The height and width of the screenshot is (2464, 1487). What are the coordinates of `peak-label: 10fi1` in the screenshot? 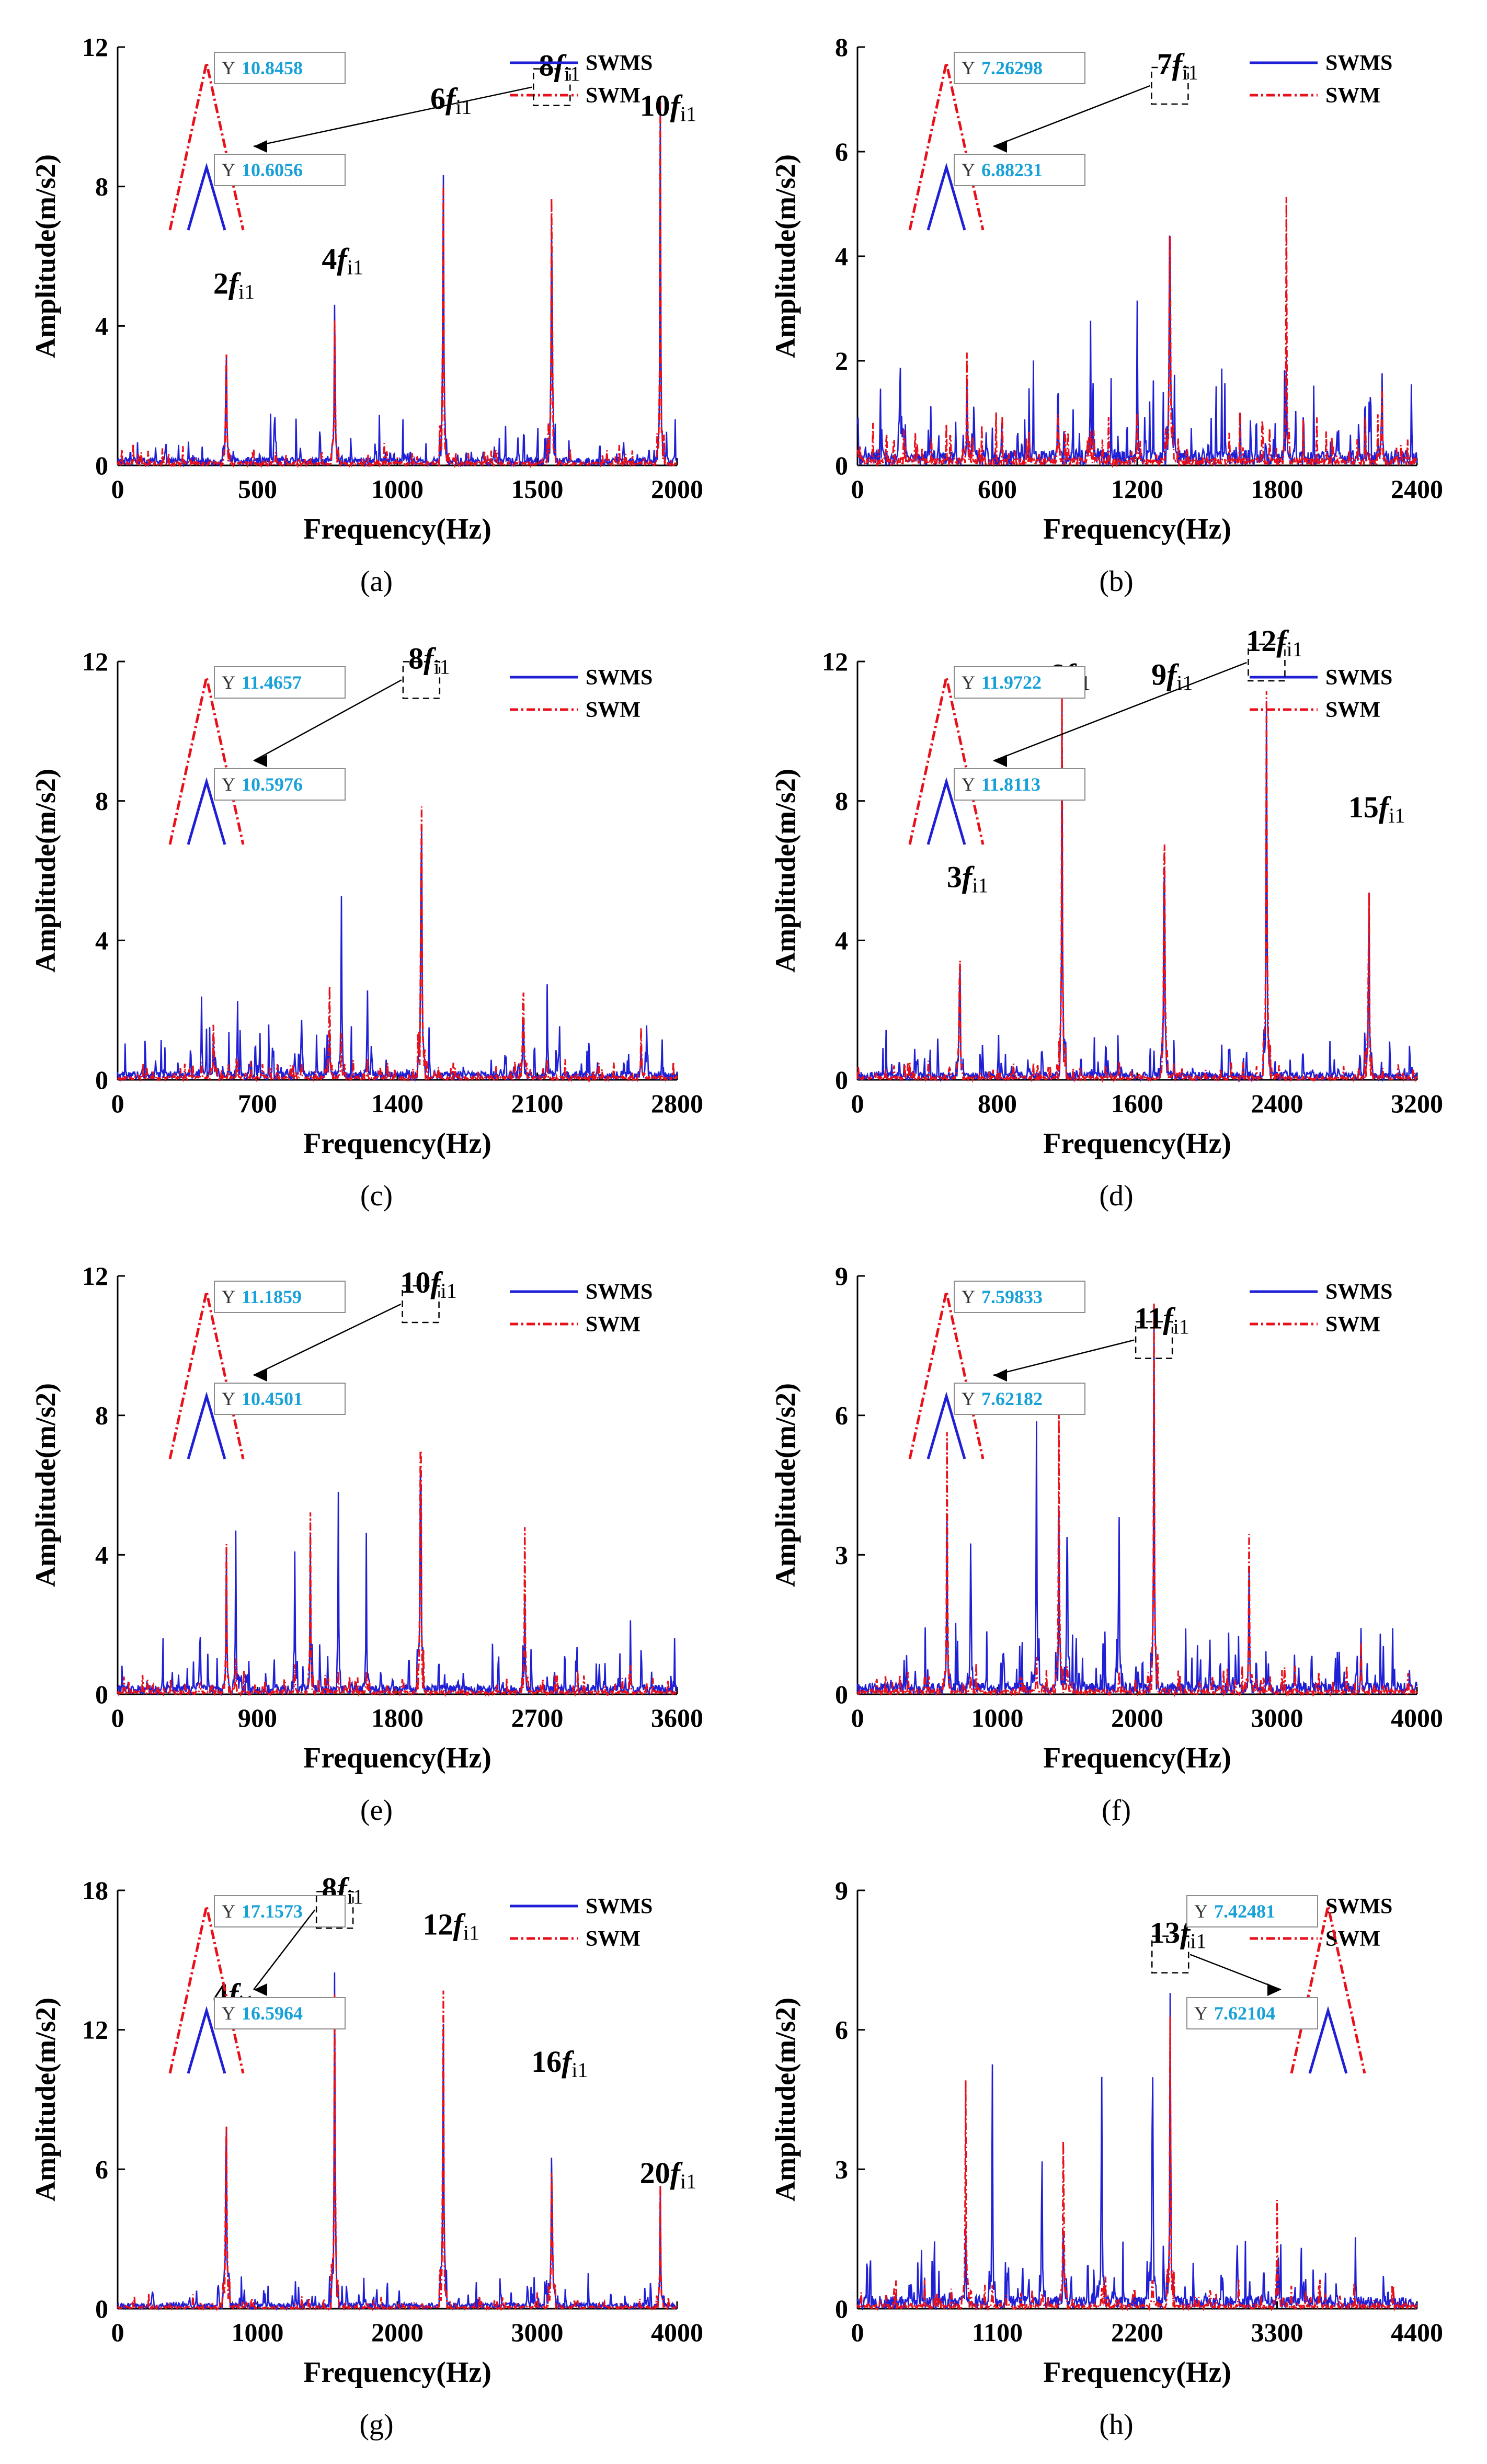 It's located at (428, 1284).